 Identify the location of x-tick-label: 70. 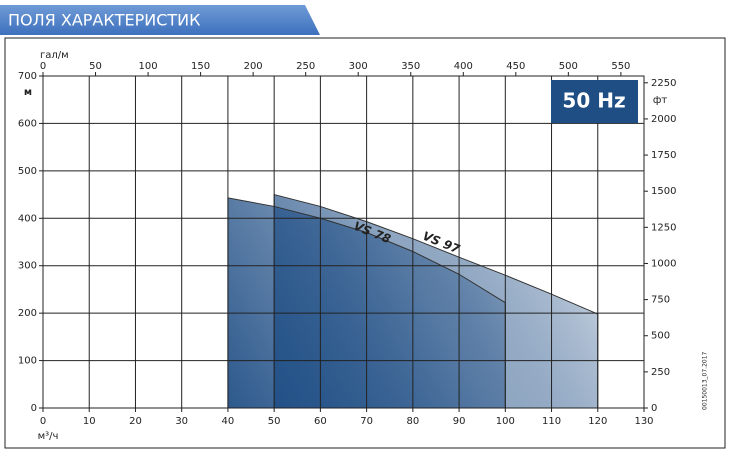
(366, 421).